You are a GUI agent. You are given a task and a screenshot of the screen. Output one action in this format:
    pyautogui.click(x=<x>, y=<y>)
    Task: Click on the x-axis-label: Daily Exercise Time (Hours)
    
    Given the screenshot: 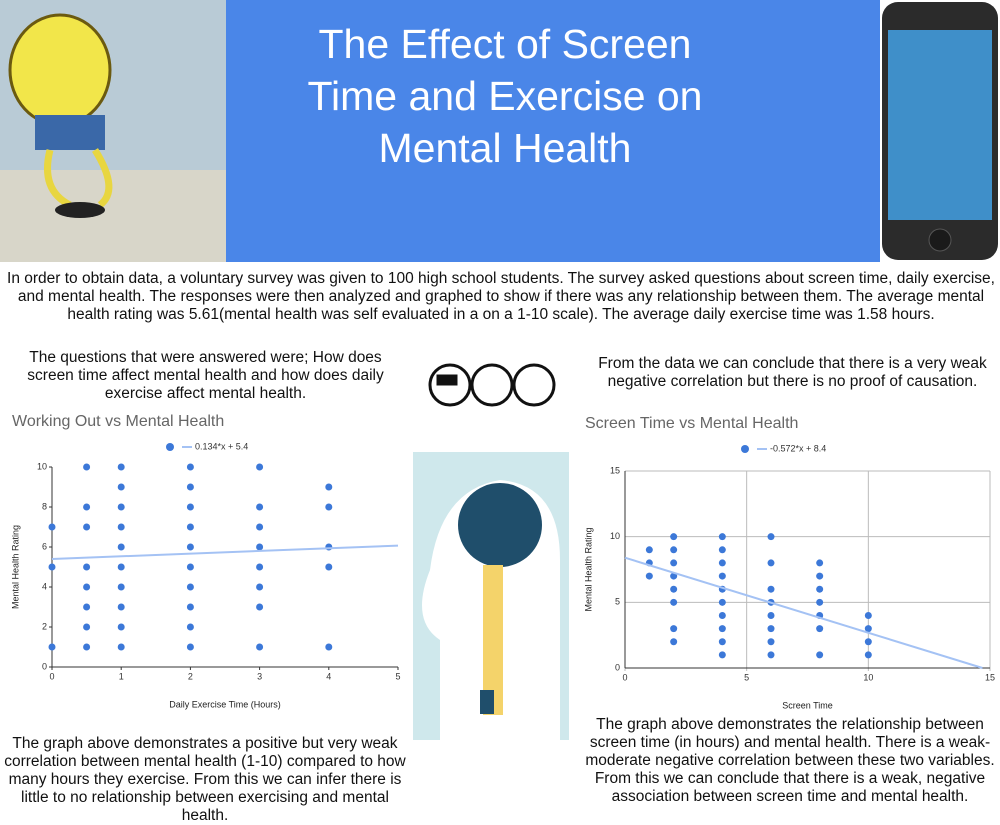 What is the action you would take?
    pyautogui.click(x=225, y=704)
    